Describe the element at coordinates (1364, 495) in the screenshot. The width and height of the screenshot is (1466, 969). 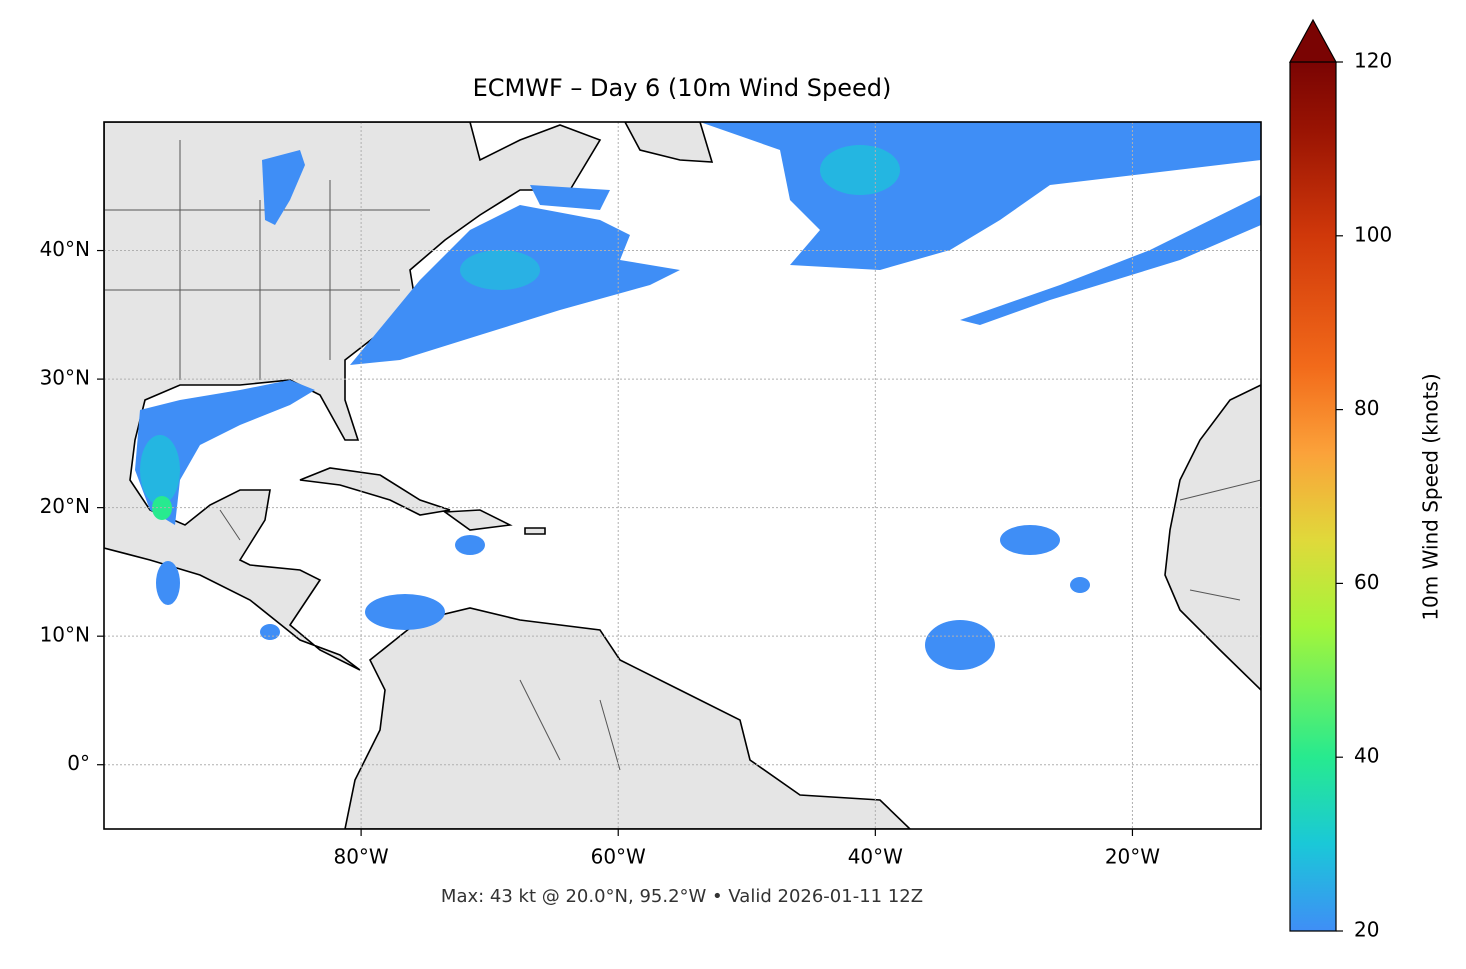
I see `colorbar-ticks: 20 40 60 80 100 120` at that location.